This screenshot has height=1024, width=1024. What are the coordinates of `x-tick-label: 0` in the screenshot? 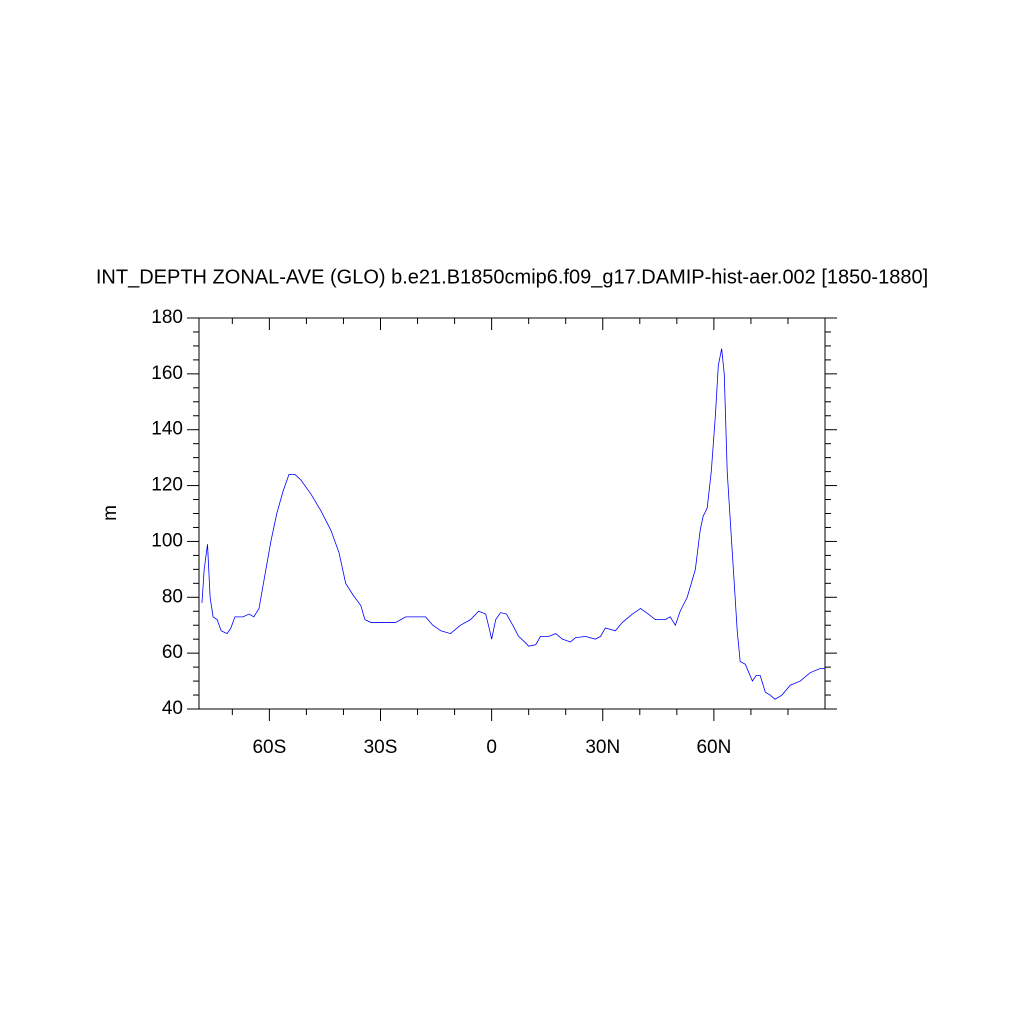 It's located at (491, 747).